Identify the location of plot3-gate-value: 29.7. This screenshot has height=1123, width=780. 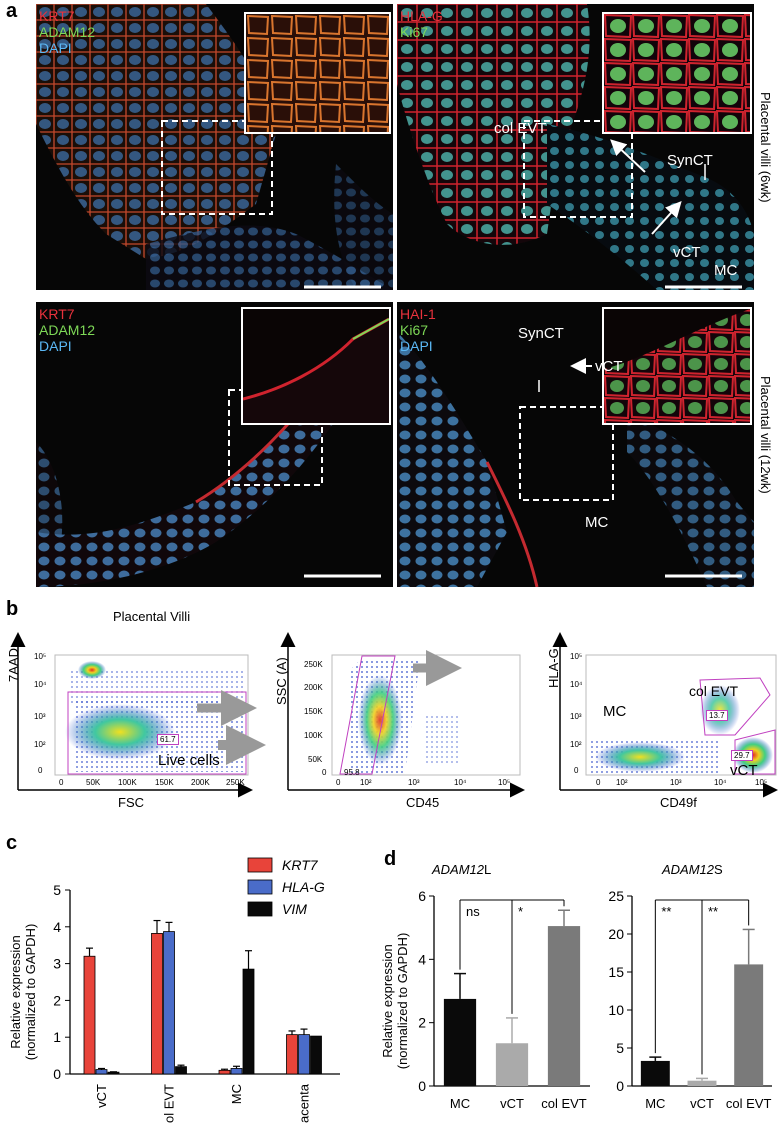
(742, 755).